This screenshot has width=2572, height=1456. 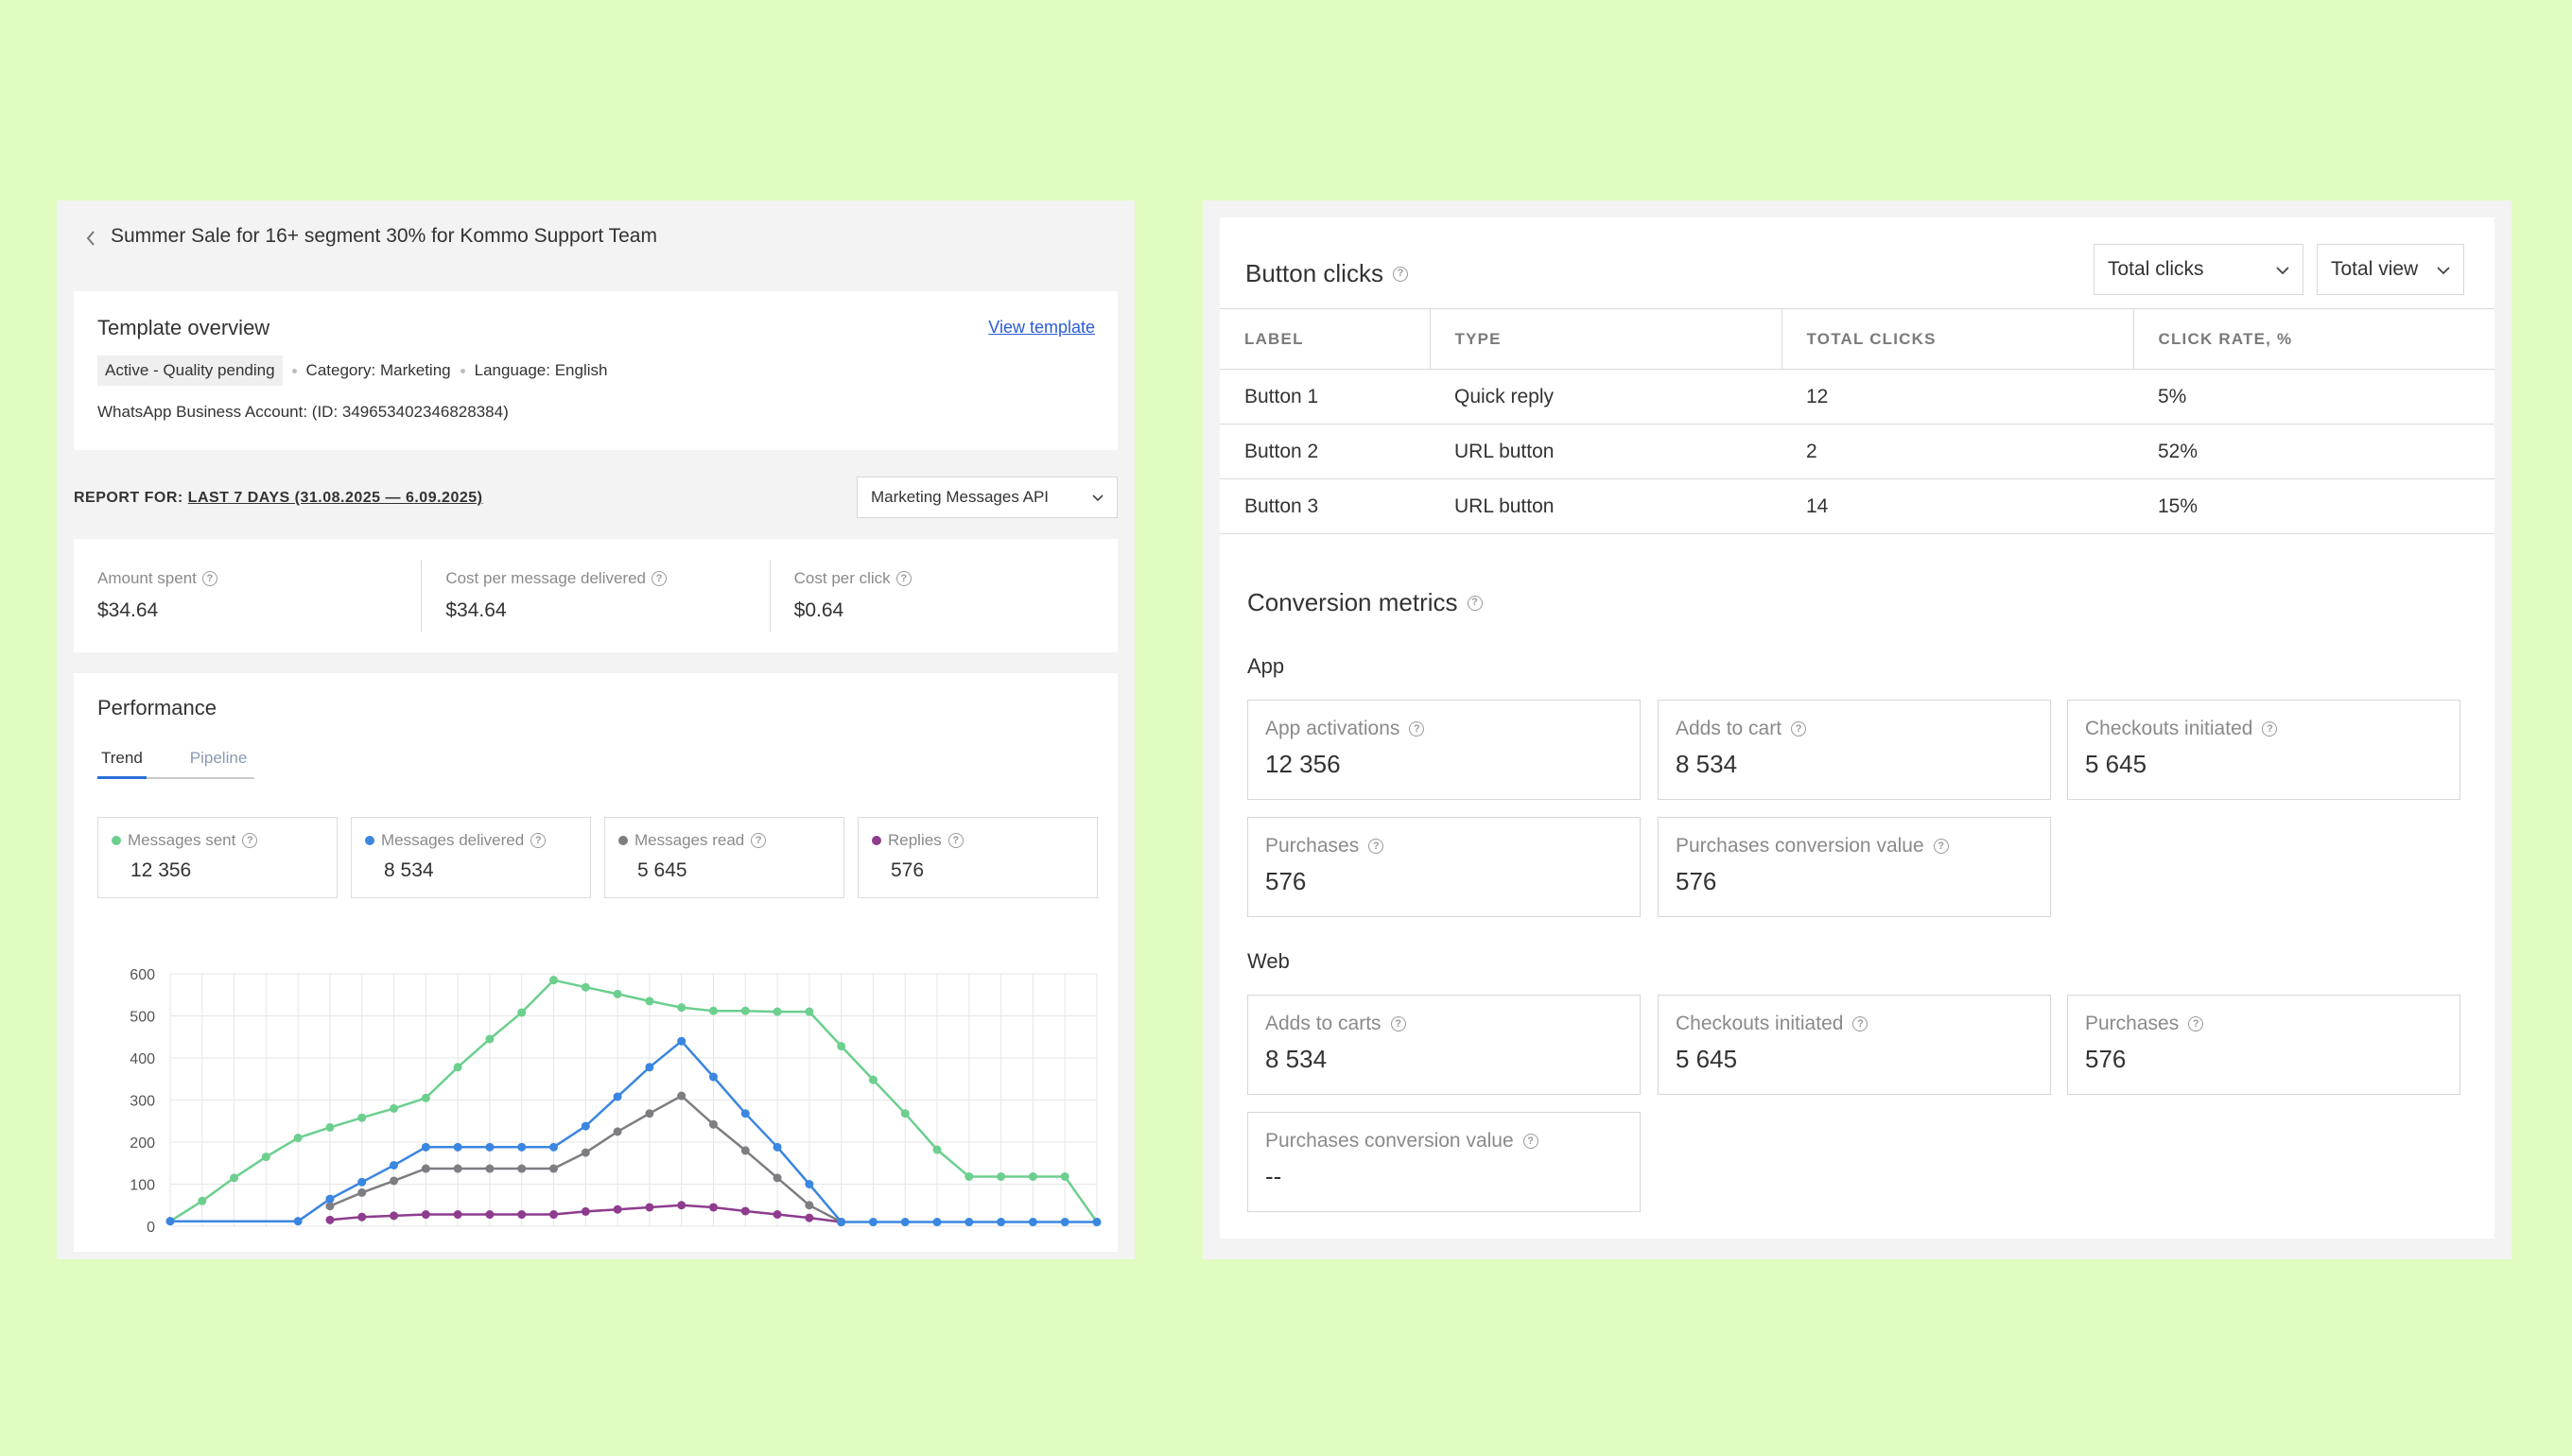 I want to click on api-select: Marketing Messages API, so click(x=987, y=497).